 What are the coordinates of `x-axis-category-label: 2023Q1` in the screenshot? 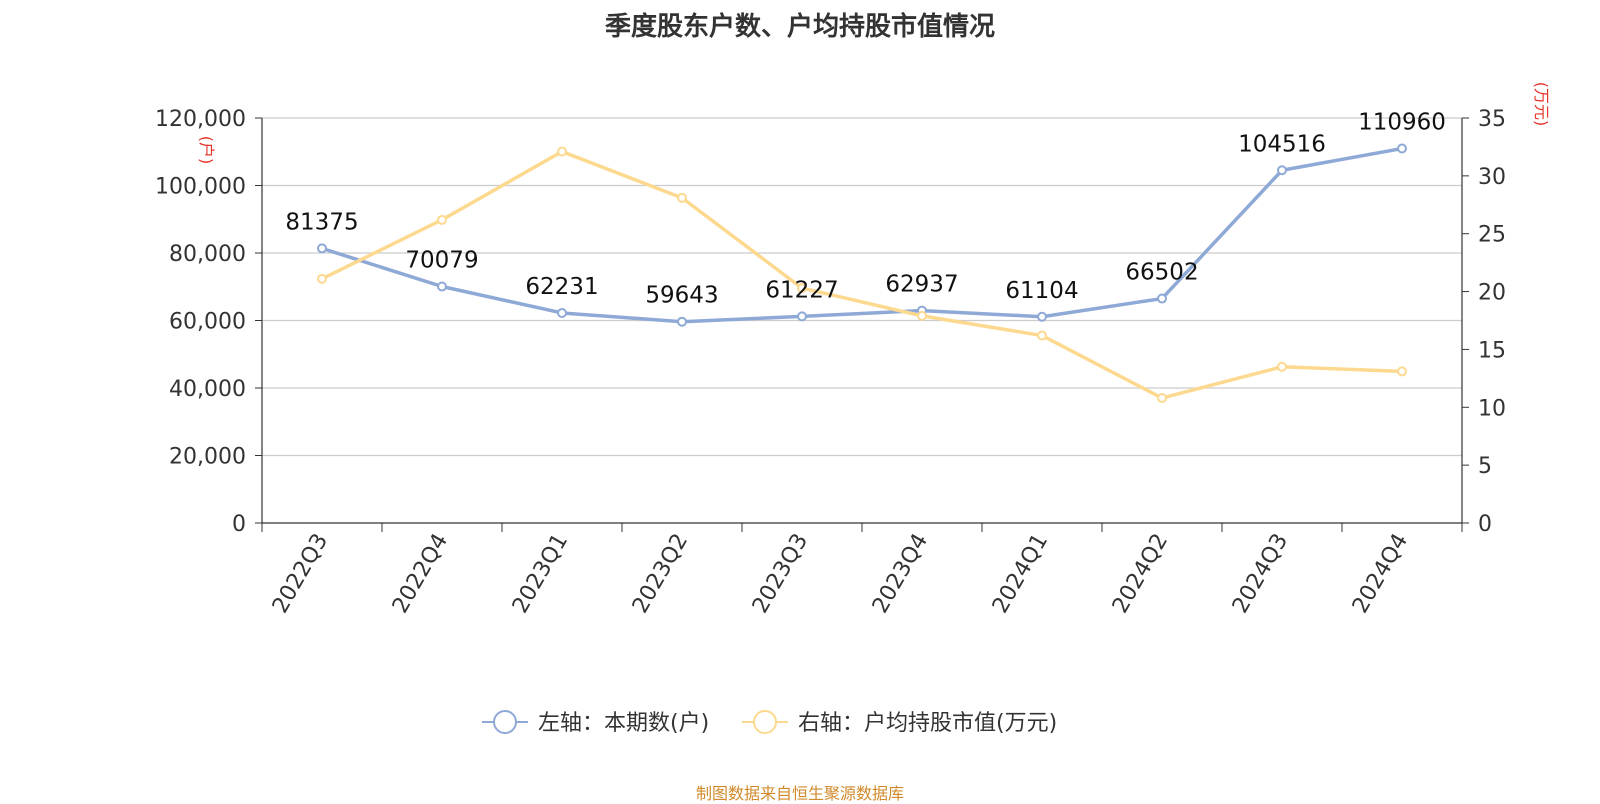 It's located at (540, 574).